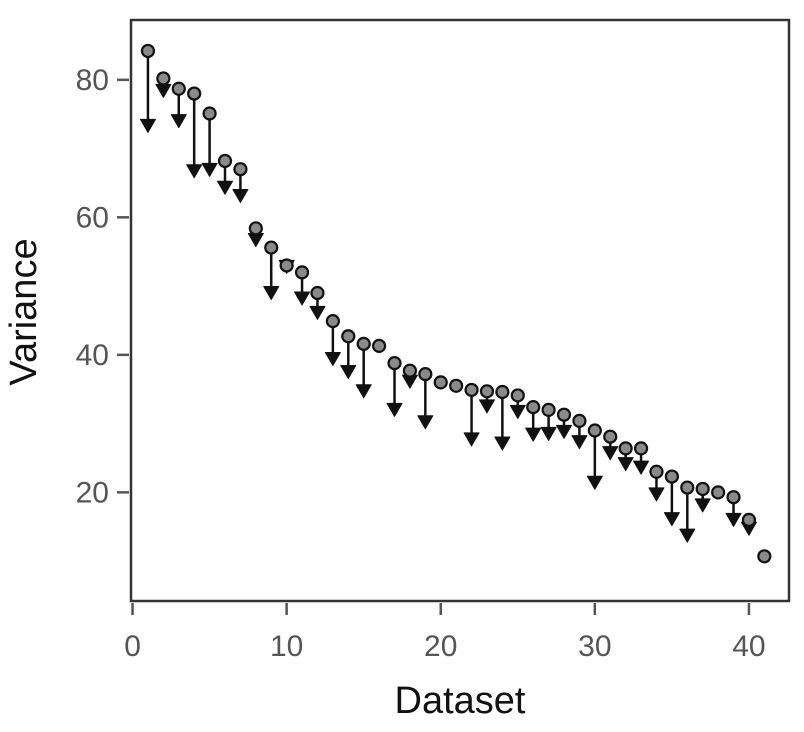 This screenshot has width=804, height=732. What do you see at coordinates (594, 646) in the screenshot?
I see `x-tick-label: 30` at bounding box center [594, 646].